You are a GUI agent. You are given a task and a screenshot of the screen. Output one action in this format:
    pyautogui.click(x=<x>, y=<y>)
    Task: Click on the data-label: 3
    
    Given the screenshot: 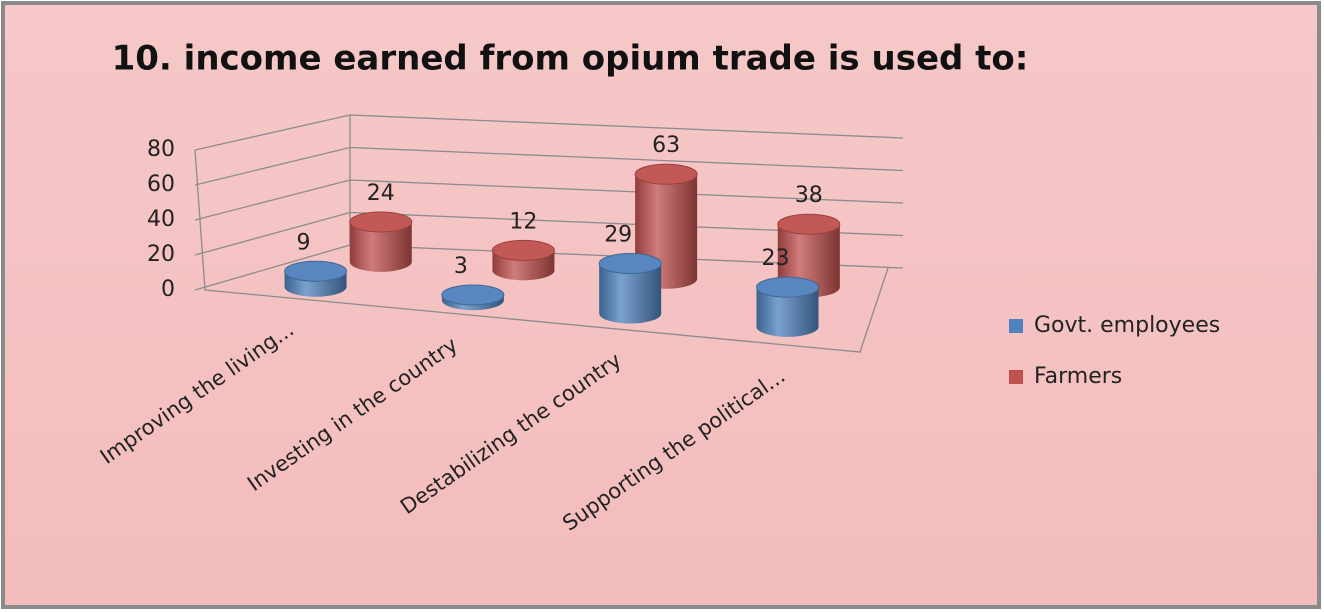 What is the action you would take?
    pyautogui.click(x=461, y=266)
    